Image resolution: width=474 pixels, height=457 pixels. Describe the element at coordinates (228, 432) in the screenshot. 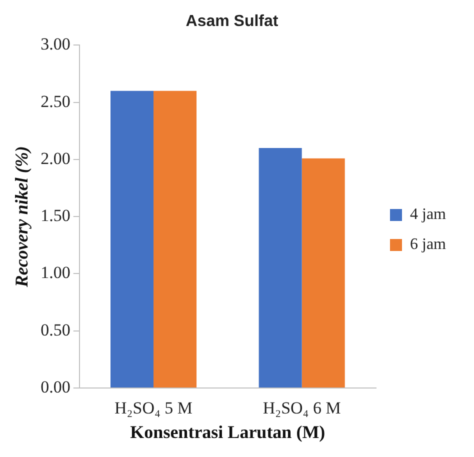

I see `x-axis-title: Konsentrasi Larutan (M)` at that location.